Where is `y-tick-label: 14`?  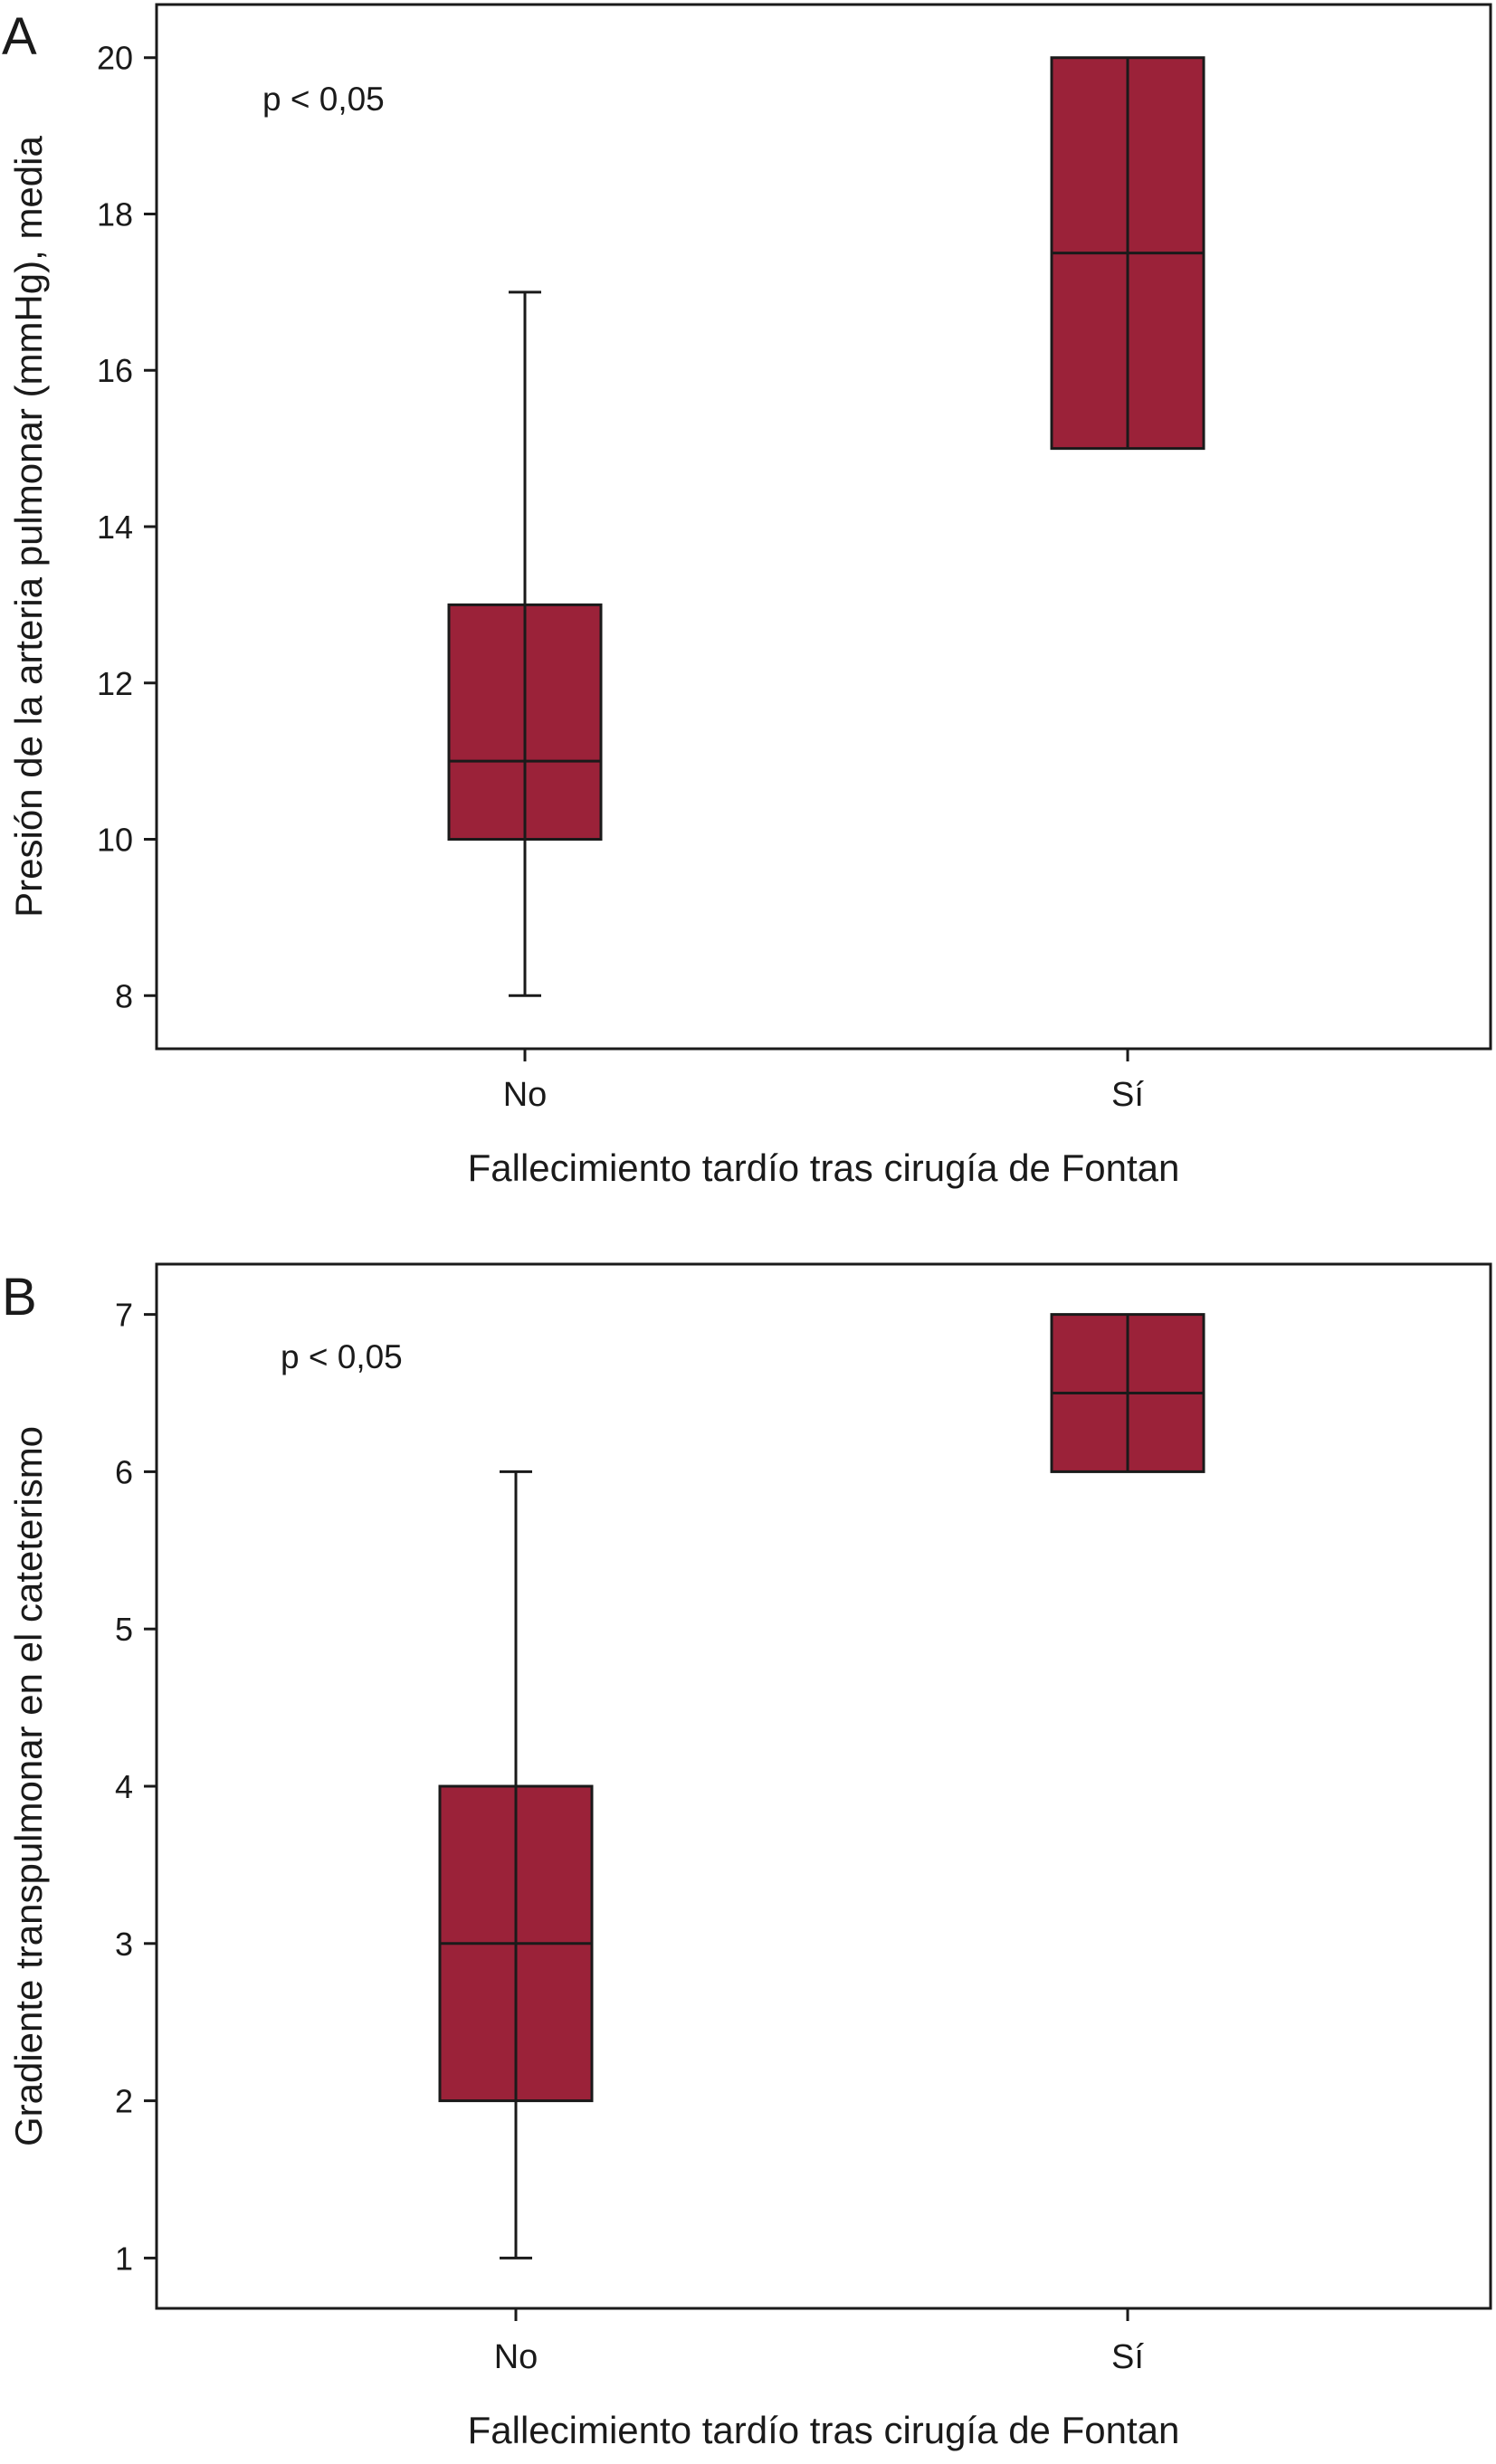 y-tick-label: 14 is located at coordinates (115, 527).